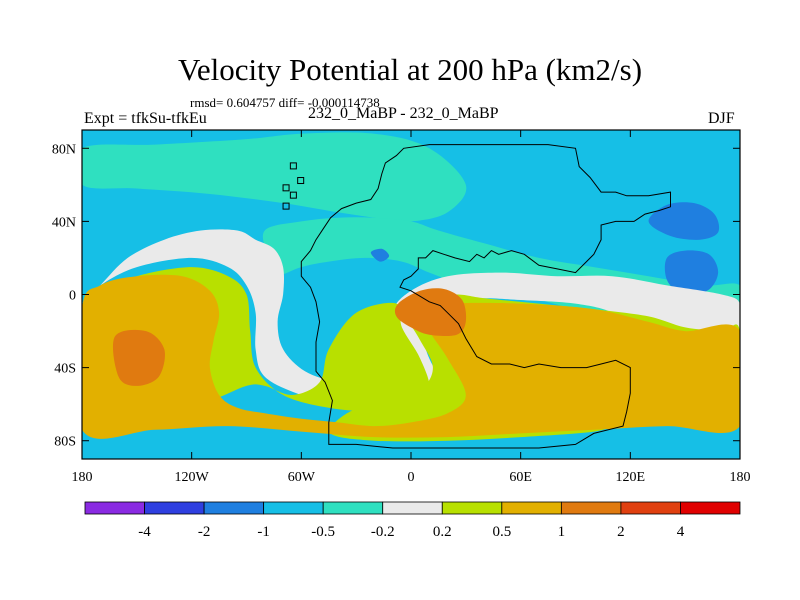 Image resolution: width=800 pixels, height=600 pixels. What do you see at coordinates (72, 296) in the screenshot?
I see `y-tick-label: 0` at bounding box center [72, 296].